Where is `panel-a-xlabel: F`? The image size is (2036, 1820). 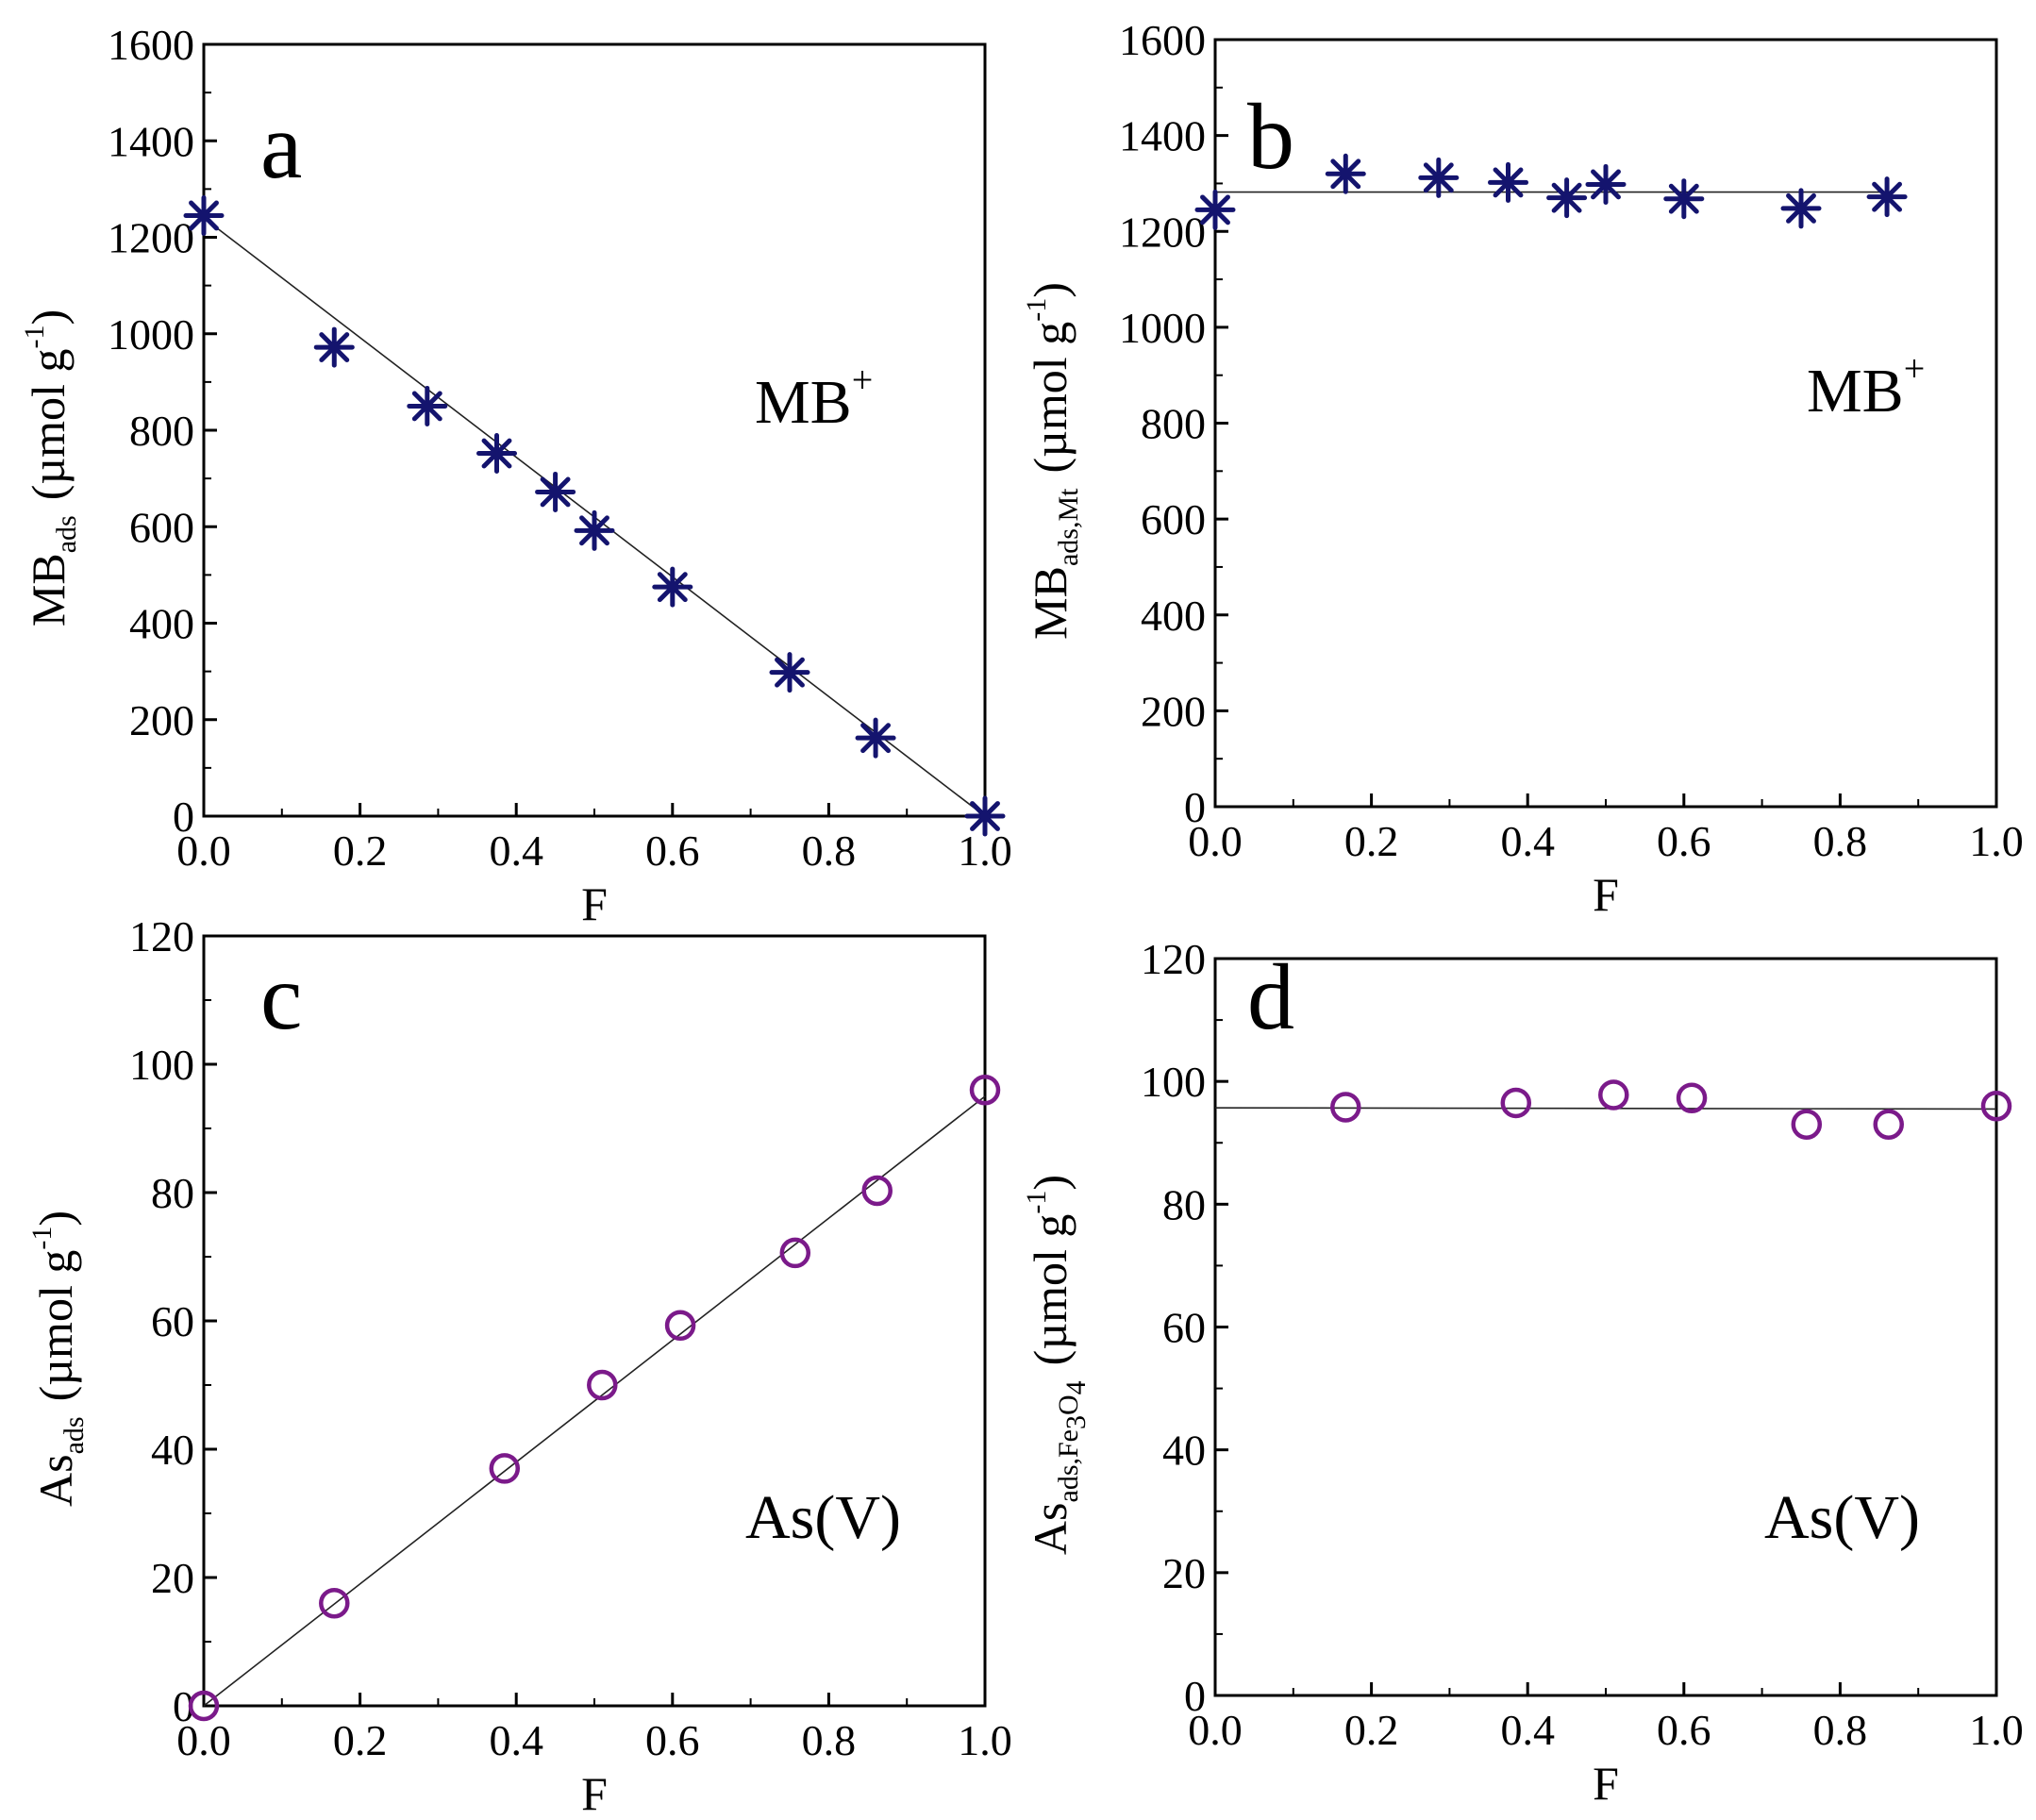
panel-a-xlabel: F is located at coordinates (594, 903).